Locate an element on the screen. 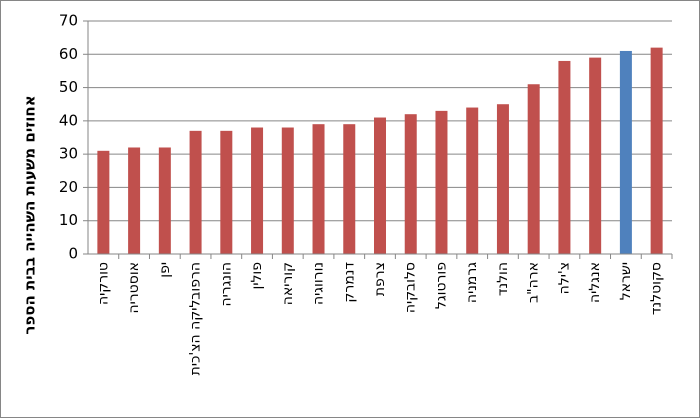  y-tick-label: 60 is located at coordinates (68, 54).